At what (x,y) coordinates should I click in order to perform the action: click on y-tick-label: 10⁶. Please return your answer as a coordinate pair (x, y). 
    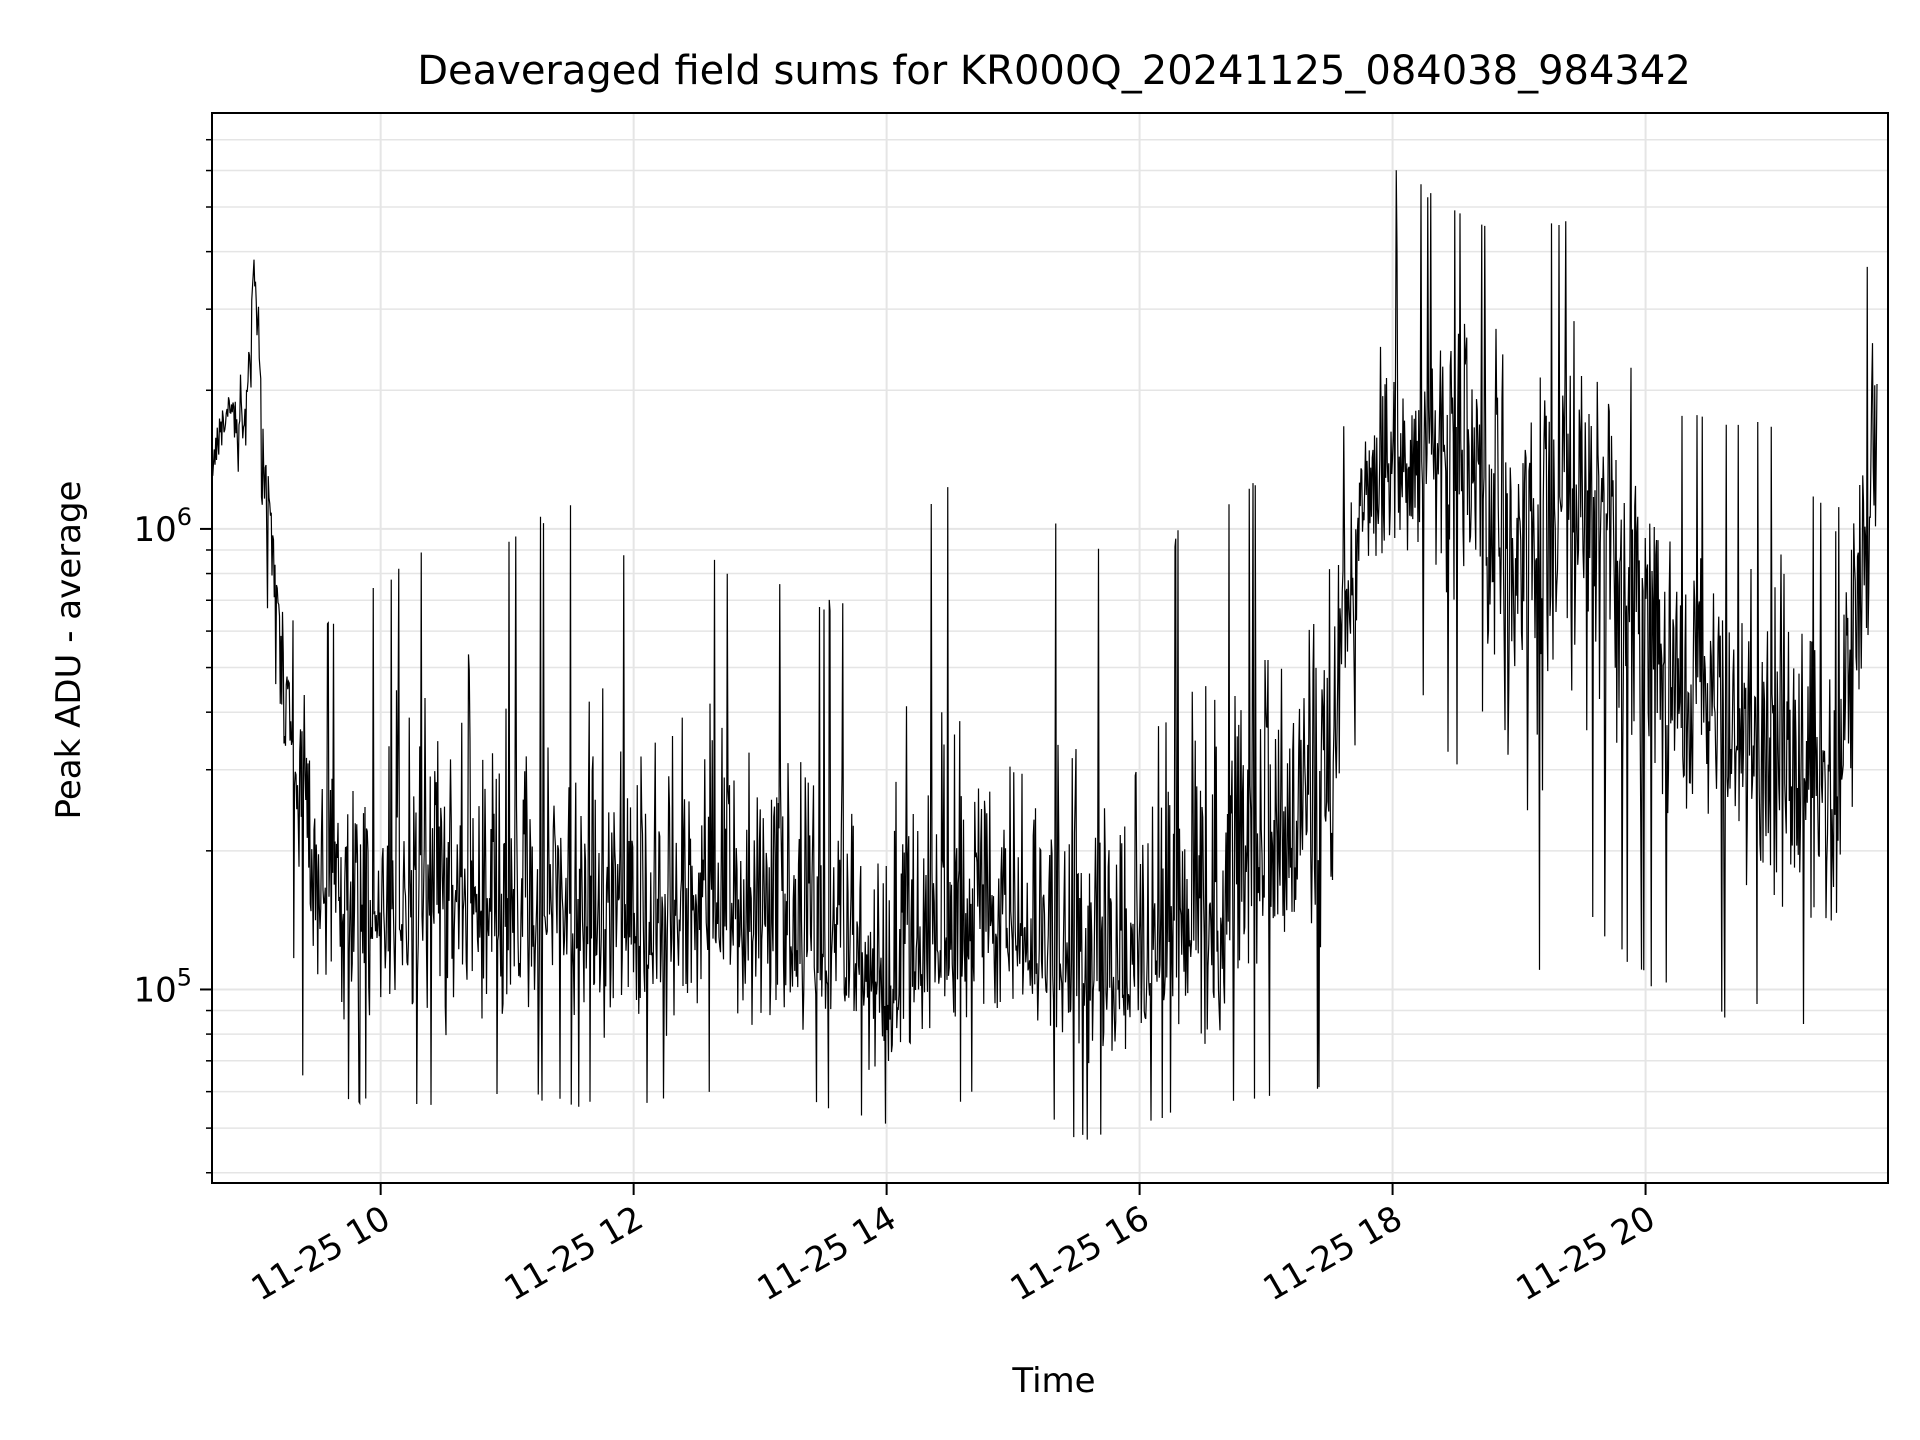
    Looking at the image, I should click on (162, 526).